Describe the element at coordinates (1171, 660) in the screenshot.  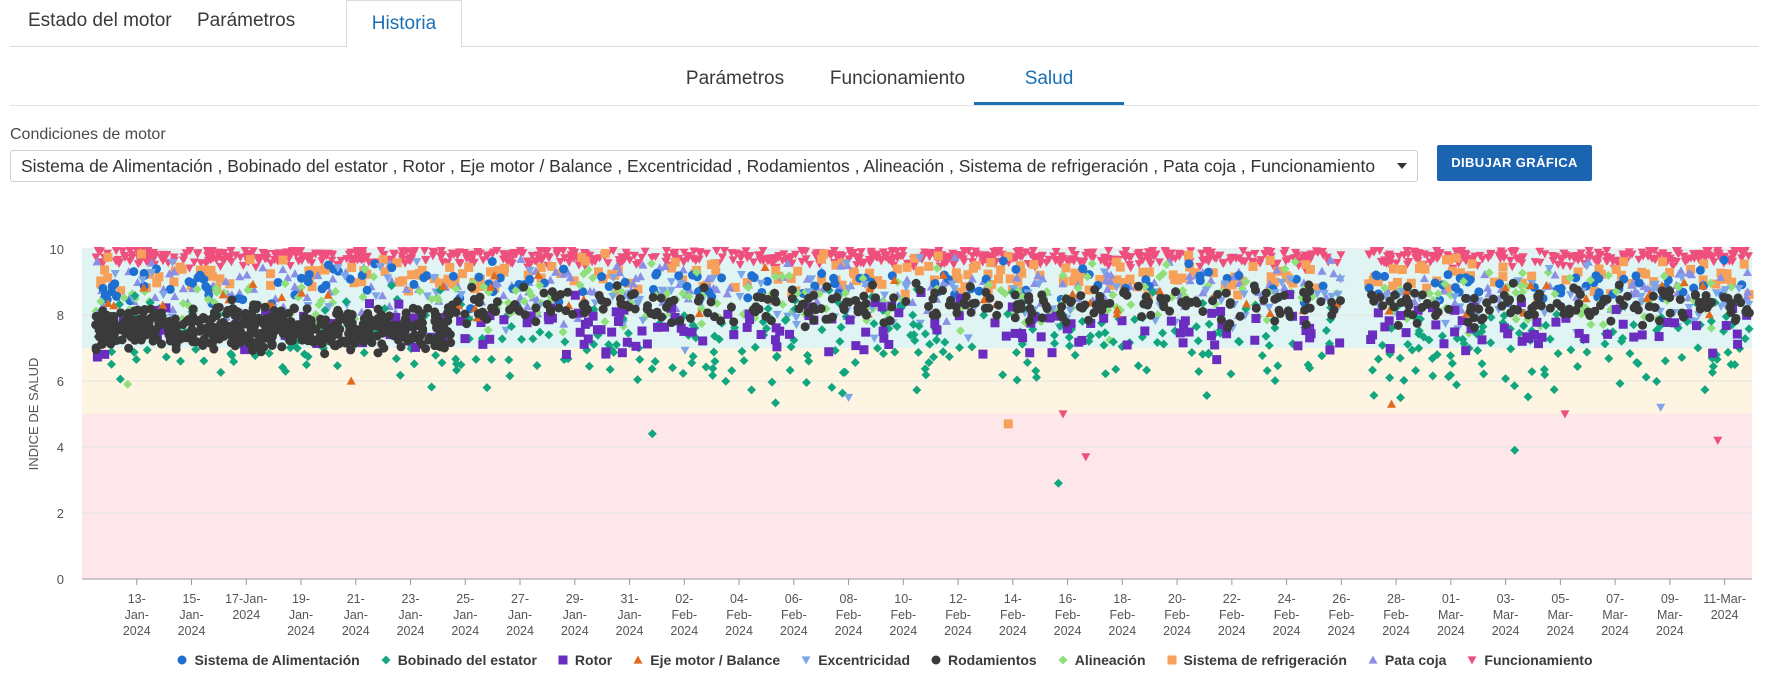
I see `square-marker-icon` at that location.